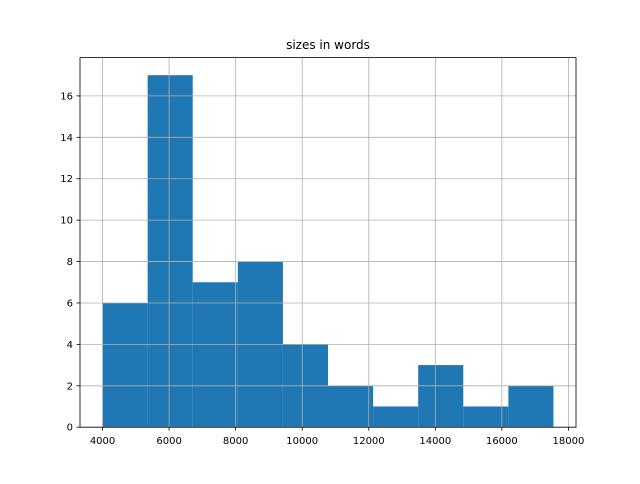 The image size is (640, 484). I want to click on y-tick-label: 16, so click(66, 96).